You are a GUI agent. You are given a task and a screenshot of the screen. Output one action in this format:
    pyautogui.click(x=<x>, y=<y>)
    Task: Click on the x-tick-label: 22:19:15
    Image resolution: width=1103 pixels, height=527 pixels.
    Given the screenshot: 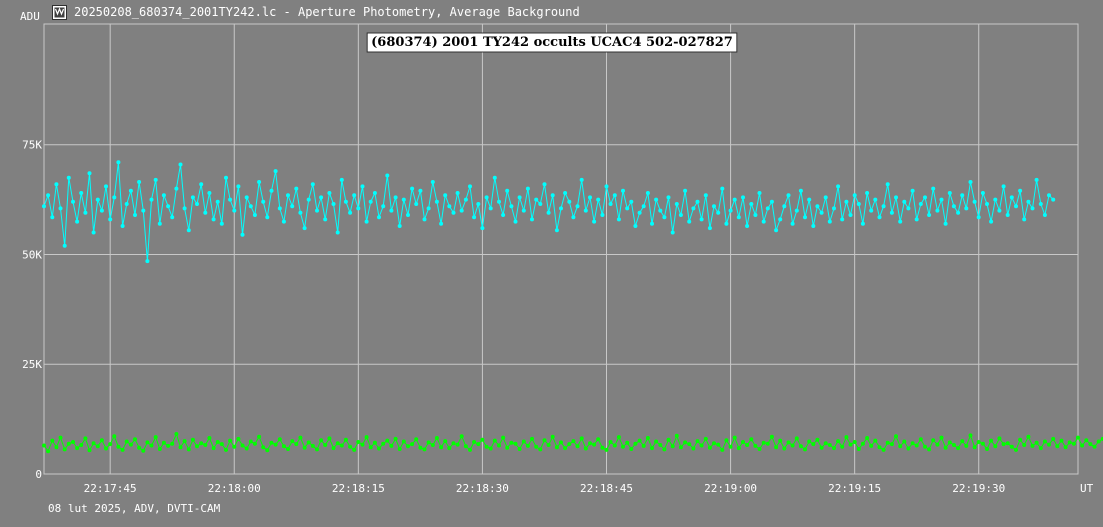 What is the action you would take?
    pyautogui.click(x=854, y=488)
    